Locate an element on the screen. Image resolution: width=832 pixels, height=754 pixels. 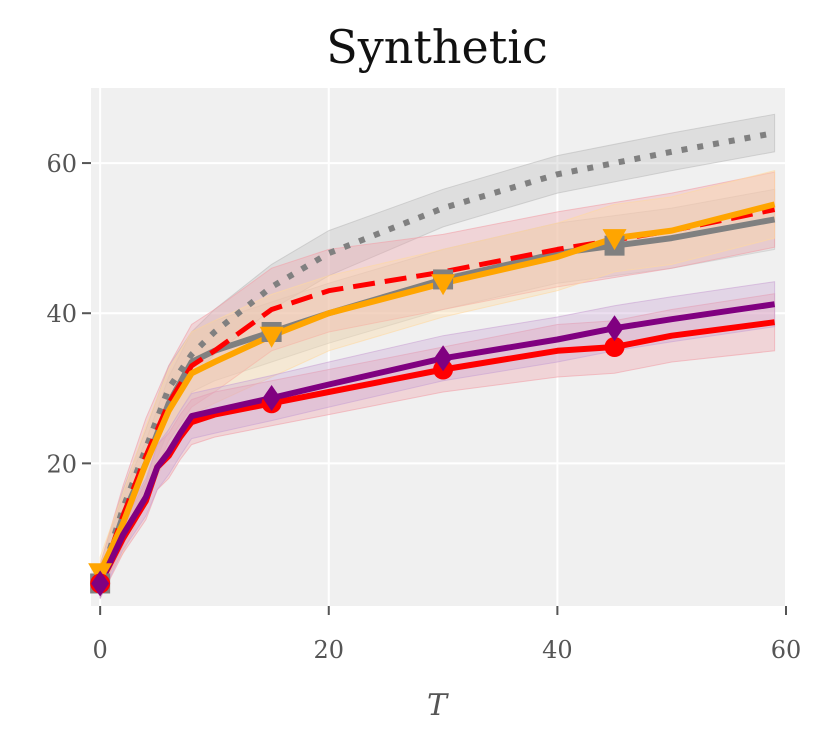
y-tick-label: 40 is located at coordinates (61, 314).